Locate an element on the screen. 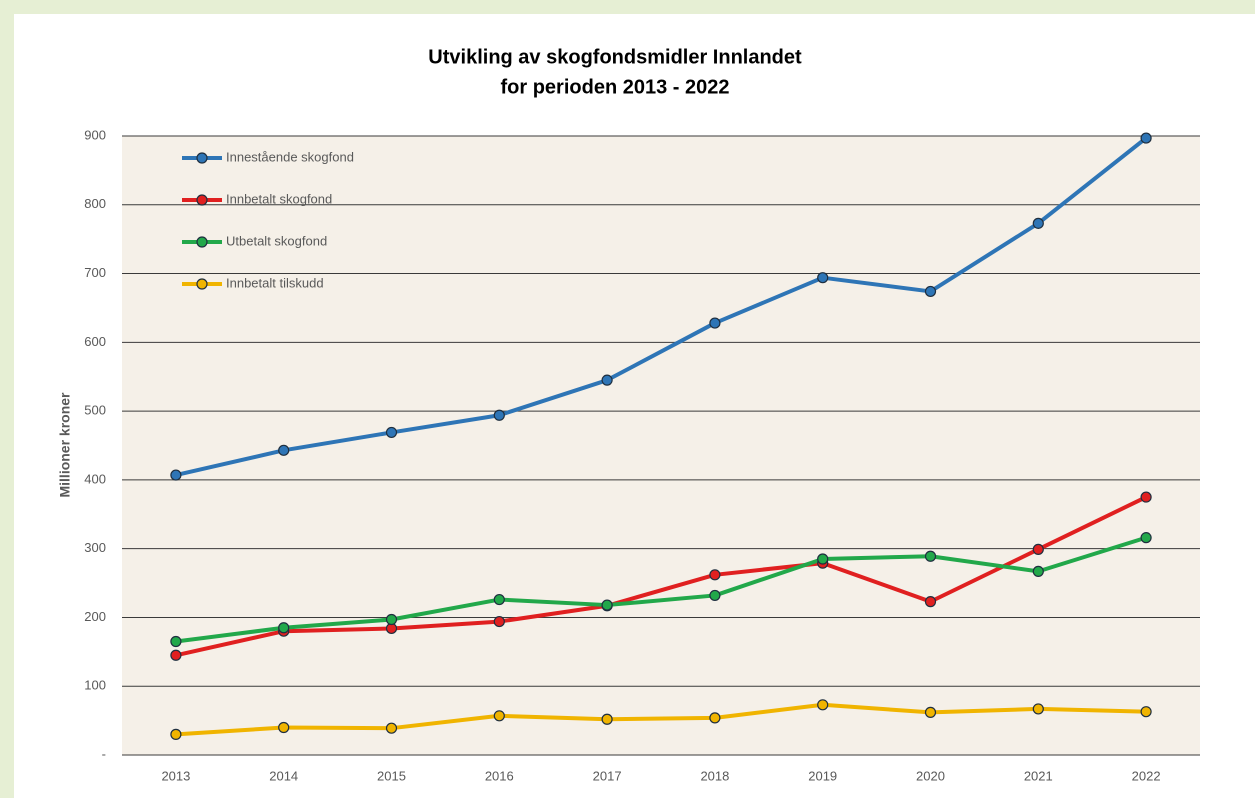 The height and width of the screenshot is (798, 1255). x-tick-label: 2016 is located at coordinates (499, 775).